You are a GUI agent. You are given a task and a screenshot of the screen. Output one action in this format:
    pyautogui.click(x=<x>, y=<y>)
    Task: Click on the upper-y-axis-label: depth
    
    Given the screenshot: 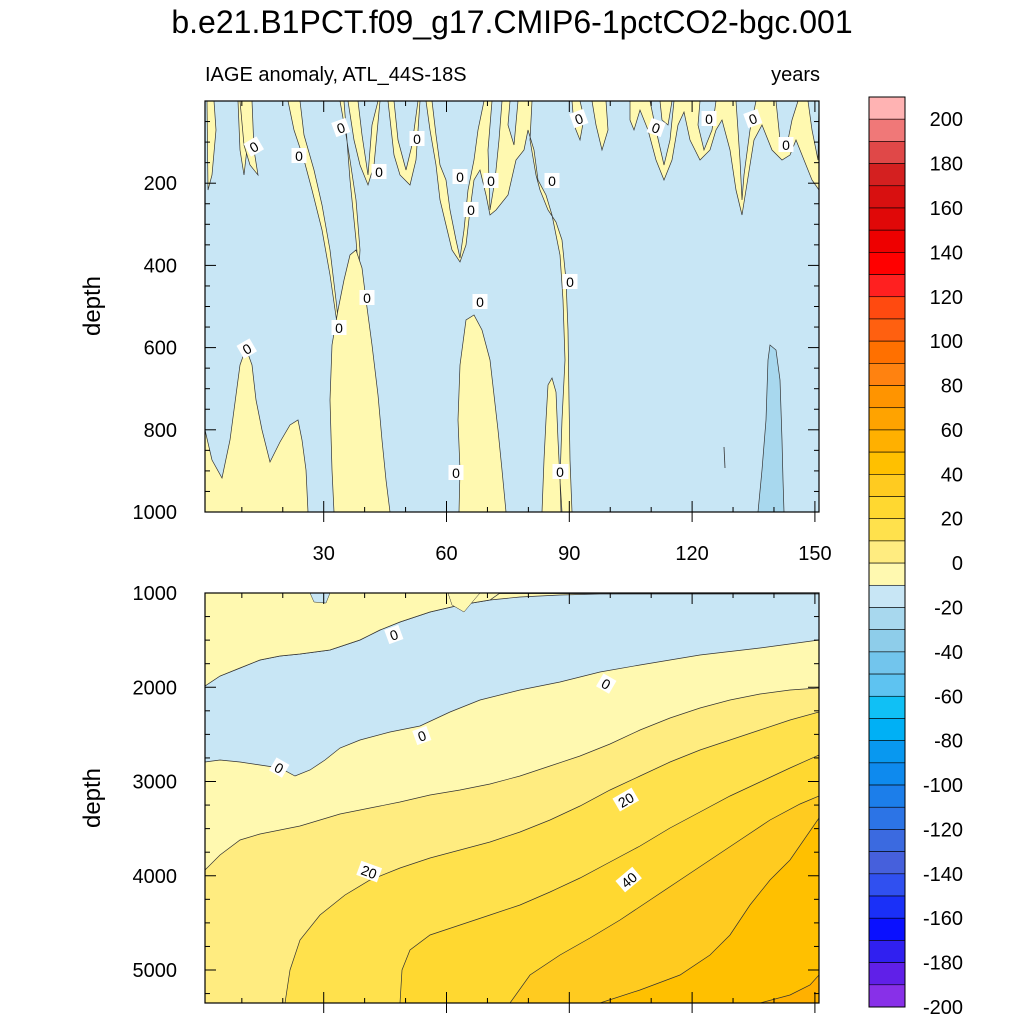 What is the action you would take?
    pyautogui.click(x=92, y=306)
    